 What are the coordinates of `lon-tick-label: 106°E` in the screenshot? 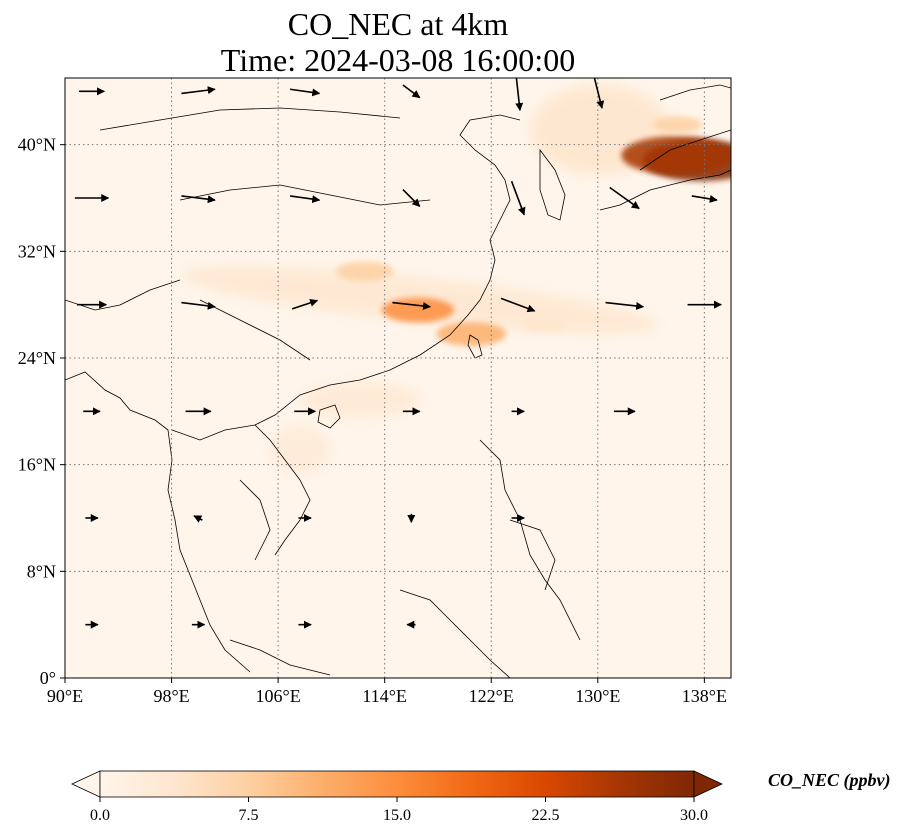 It's located at (278, 696).